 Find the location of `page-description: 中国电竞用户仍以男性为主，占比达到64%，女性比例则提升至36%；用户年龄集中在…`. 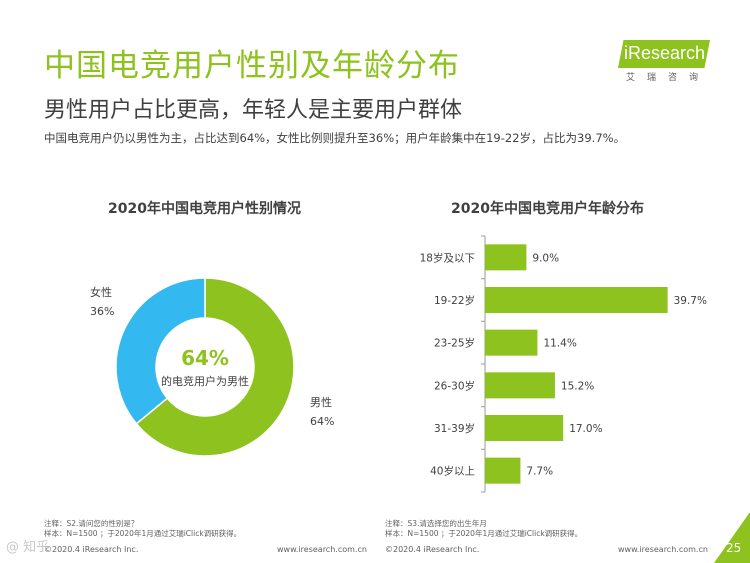

page-description: 中国电竞用户仍以男性为主，占比达到64%，女性比例则提升至36%；用户年龄集中在… is located at coordinates (335, 138).